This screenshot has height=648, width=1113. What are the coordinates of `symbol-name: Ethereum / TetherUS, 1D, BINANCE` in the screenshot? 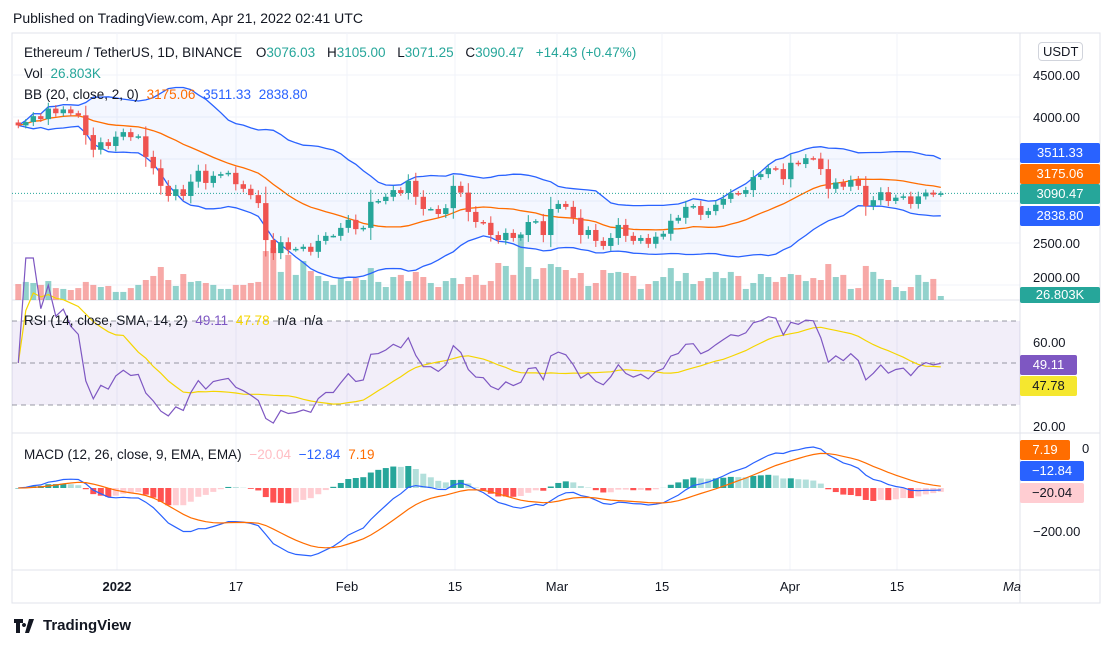 It's located at (133, 52).